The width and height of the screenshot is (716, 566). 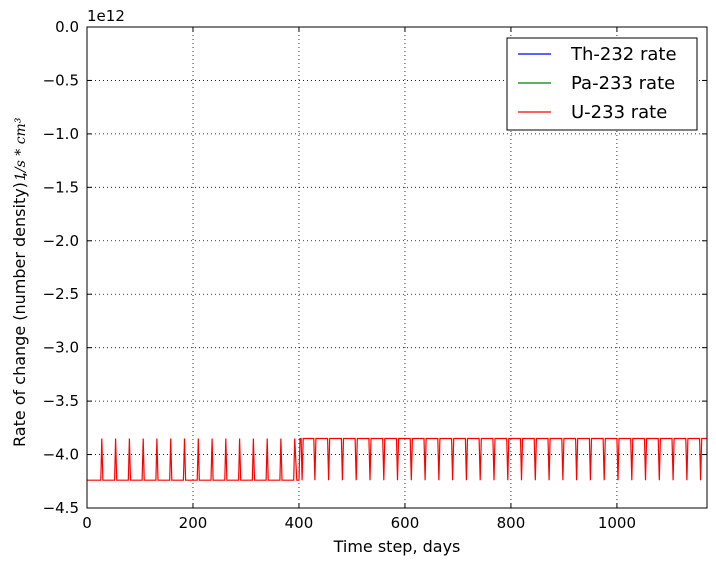 What do you see at coordinates (61, 134) in the screenshot?
I see `y-tick-label: −1.0` at bounding box center [61, 134].